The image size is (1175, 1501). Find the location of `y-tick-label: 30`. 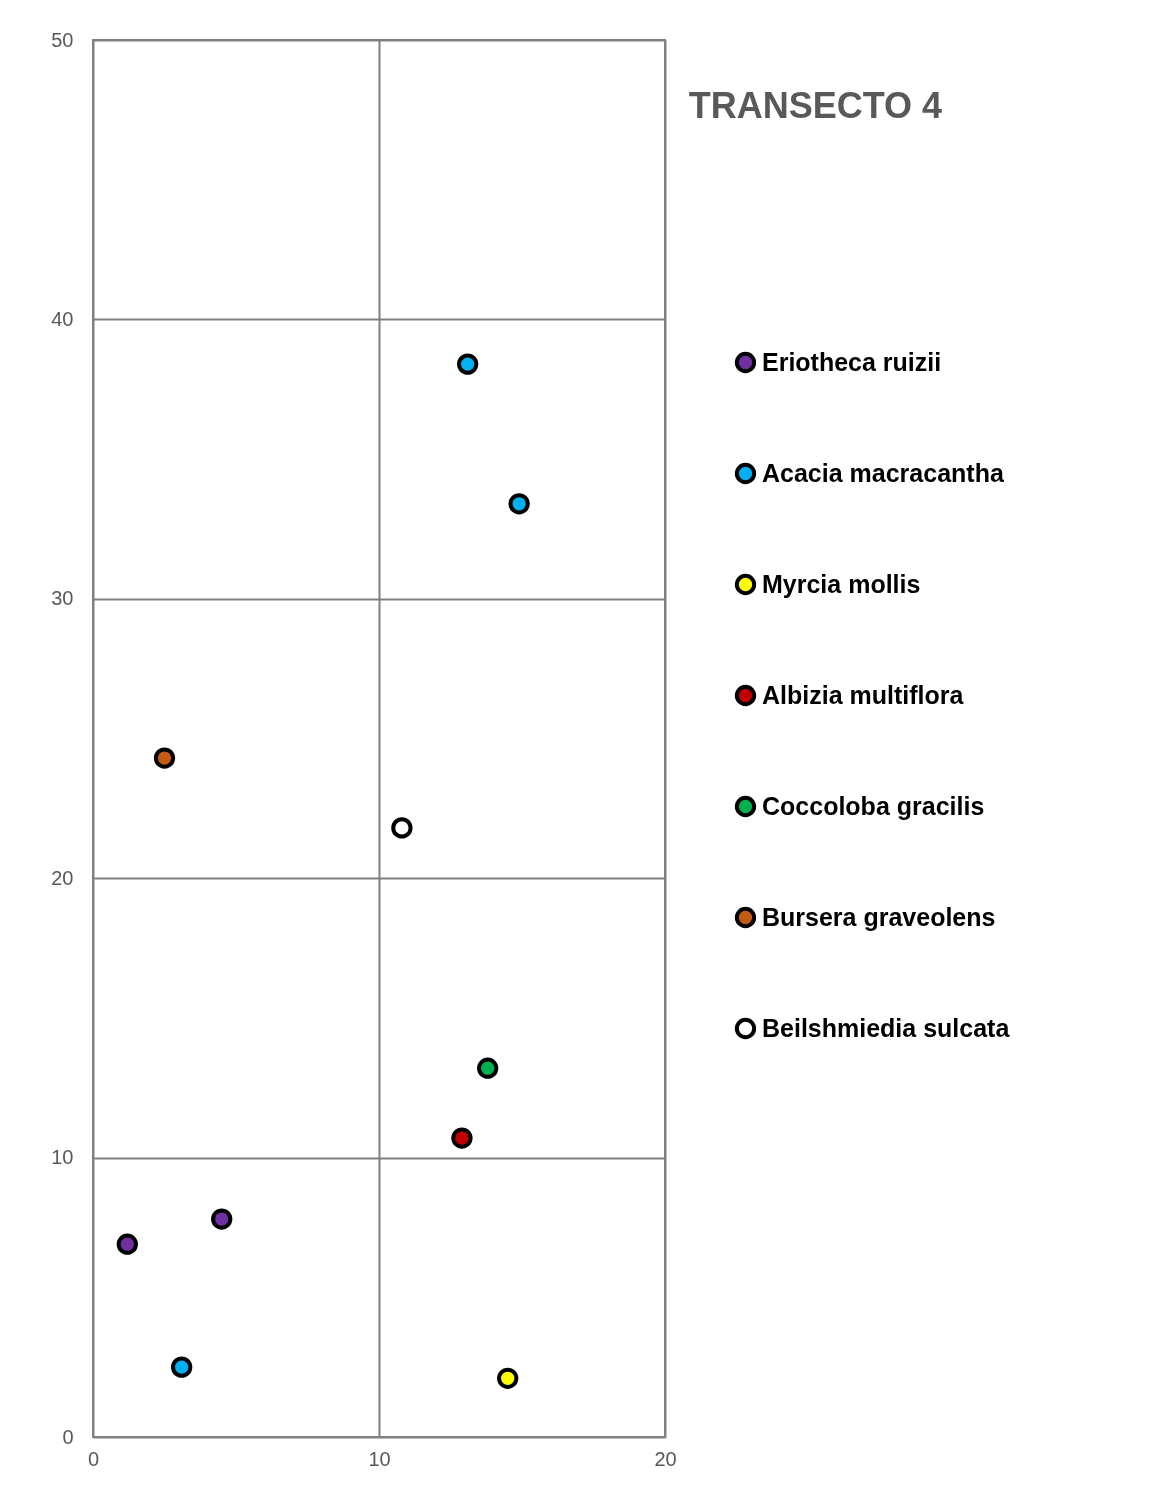

y-tick-label: 30 is located at coordinates (62, 598).